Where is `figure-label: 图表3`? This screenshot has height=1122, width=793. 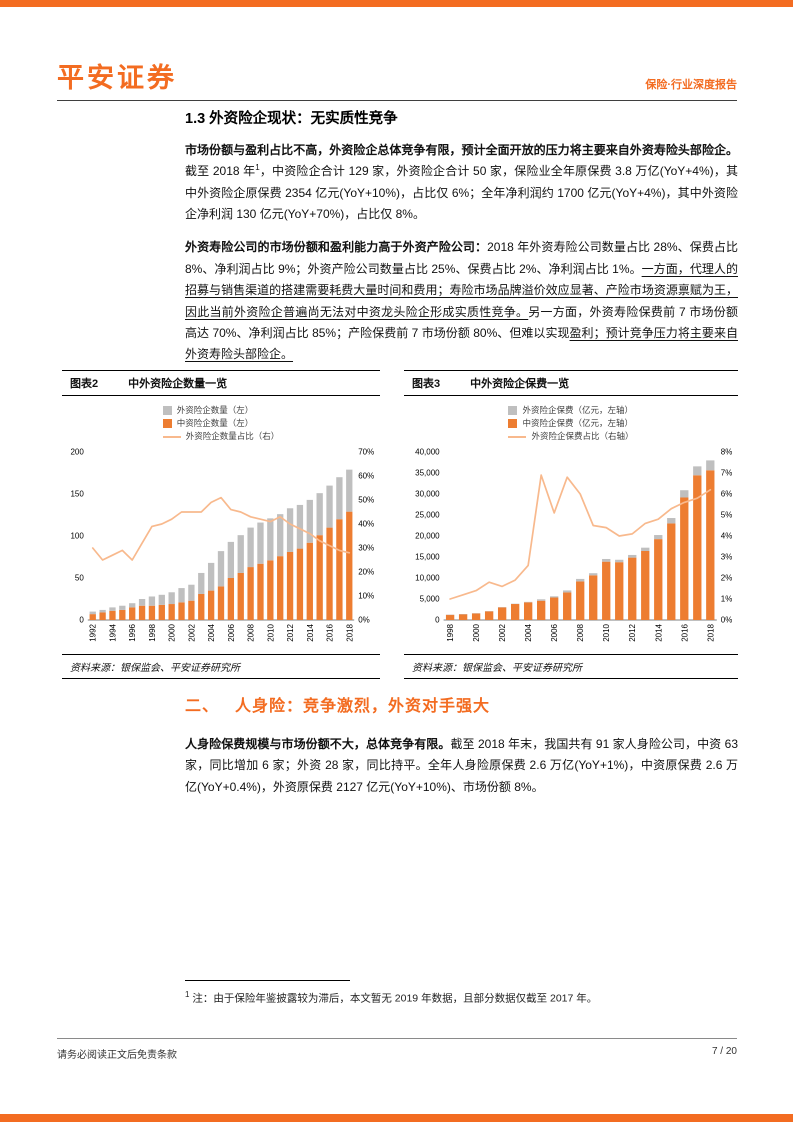 figure-label: 图表3 is located at coordinates (426, 384).